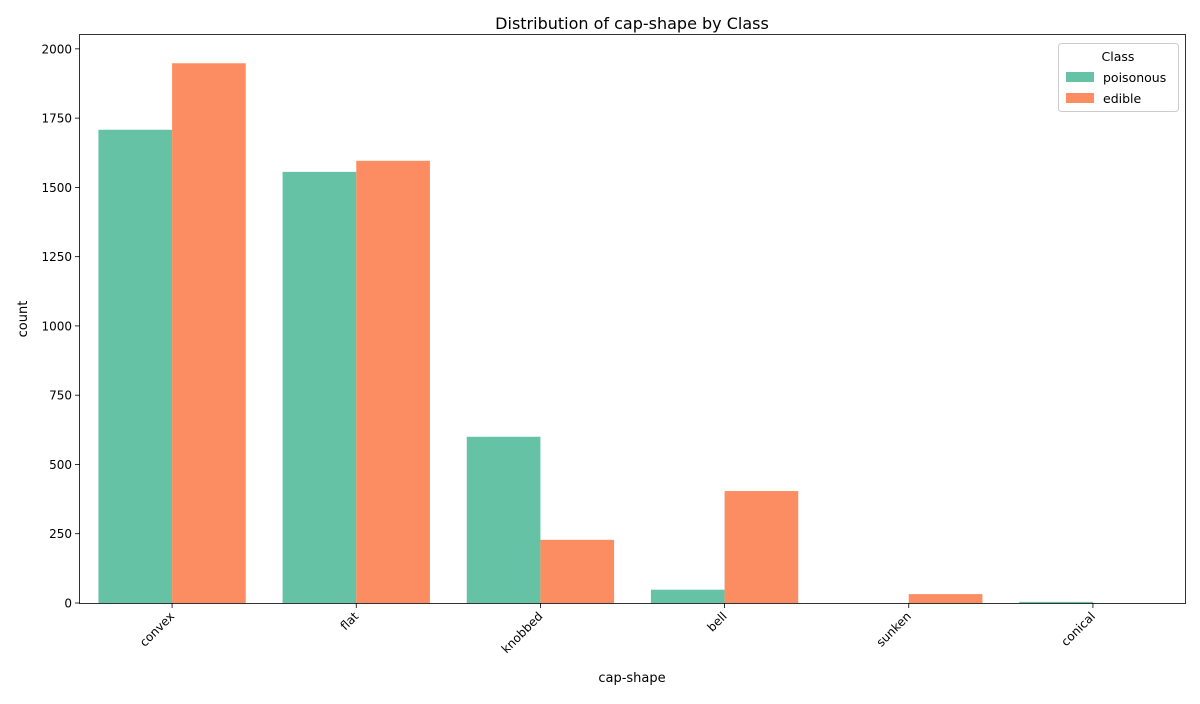  What do you see at coordinates (350, 621) in the screenshot?
I see `x-tick-label-flat: flat` at bounding box center [350, 621].